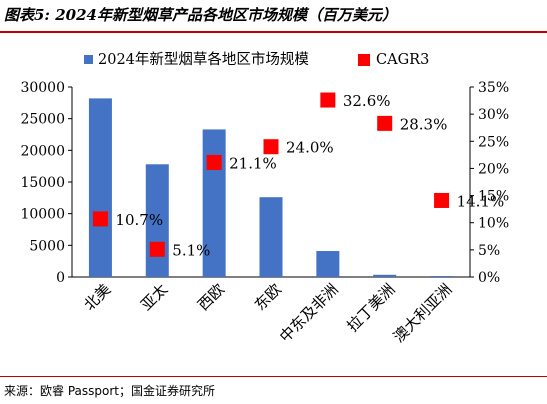 Image resolution: width=547 pixels, height=404 pixels. Describe the element at coordinates (42, 120) in the screenshot. I see `y-left-tick-label: 25000` at that location.